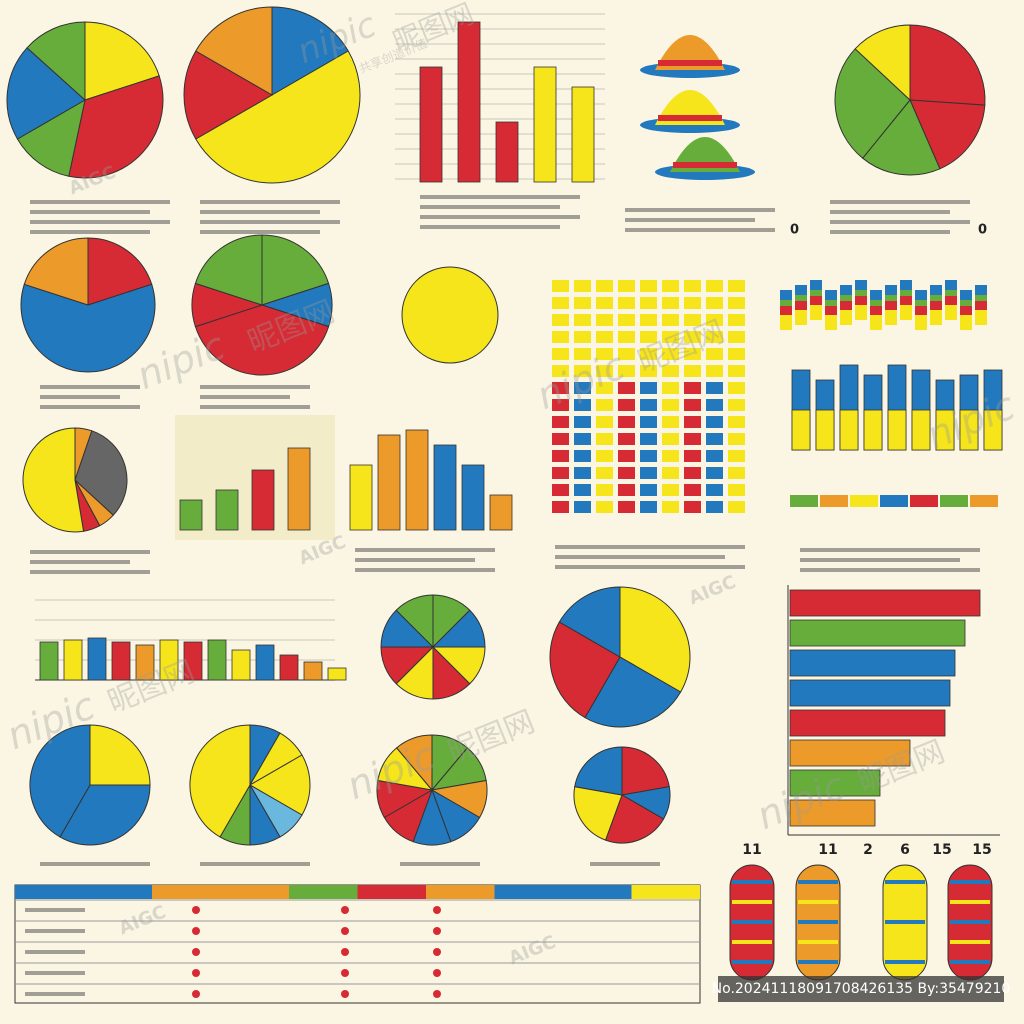 This screenshot has height=1024, width=1024. What do you see at coordinates (357, 944) in the screenshot?
I see `table` at bounding box center [357, 944].